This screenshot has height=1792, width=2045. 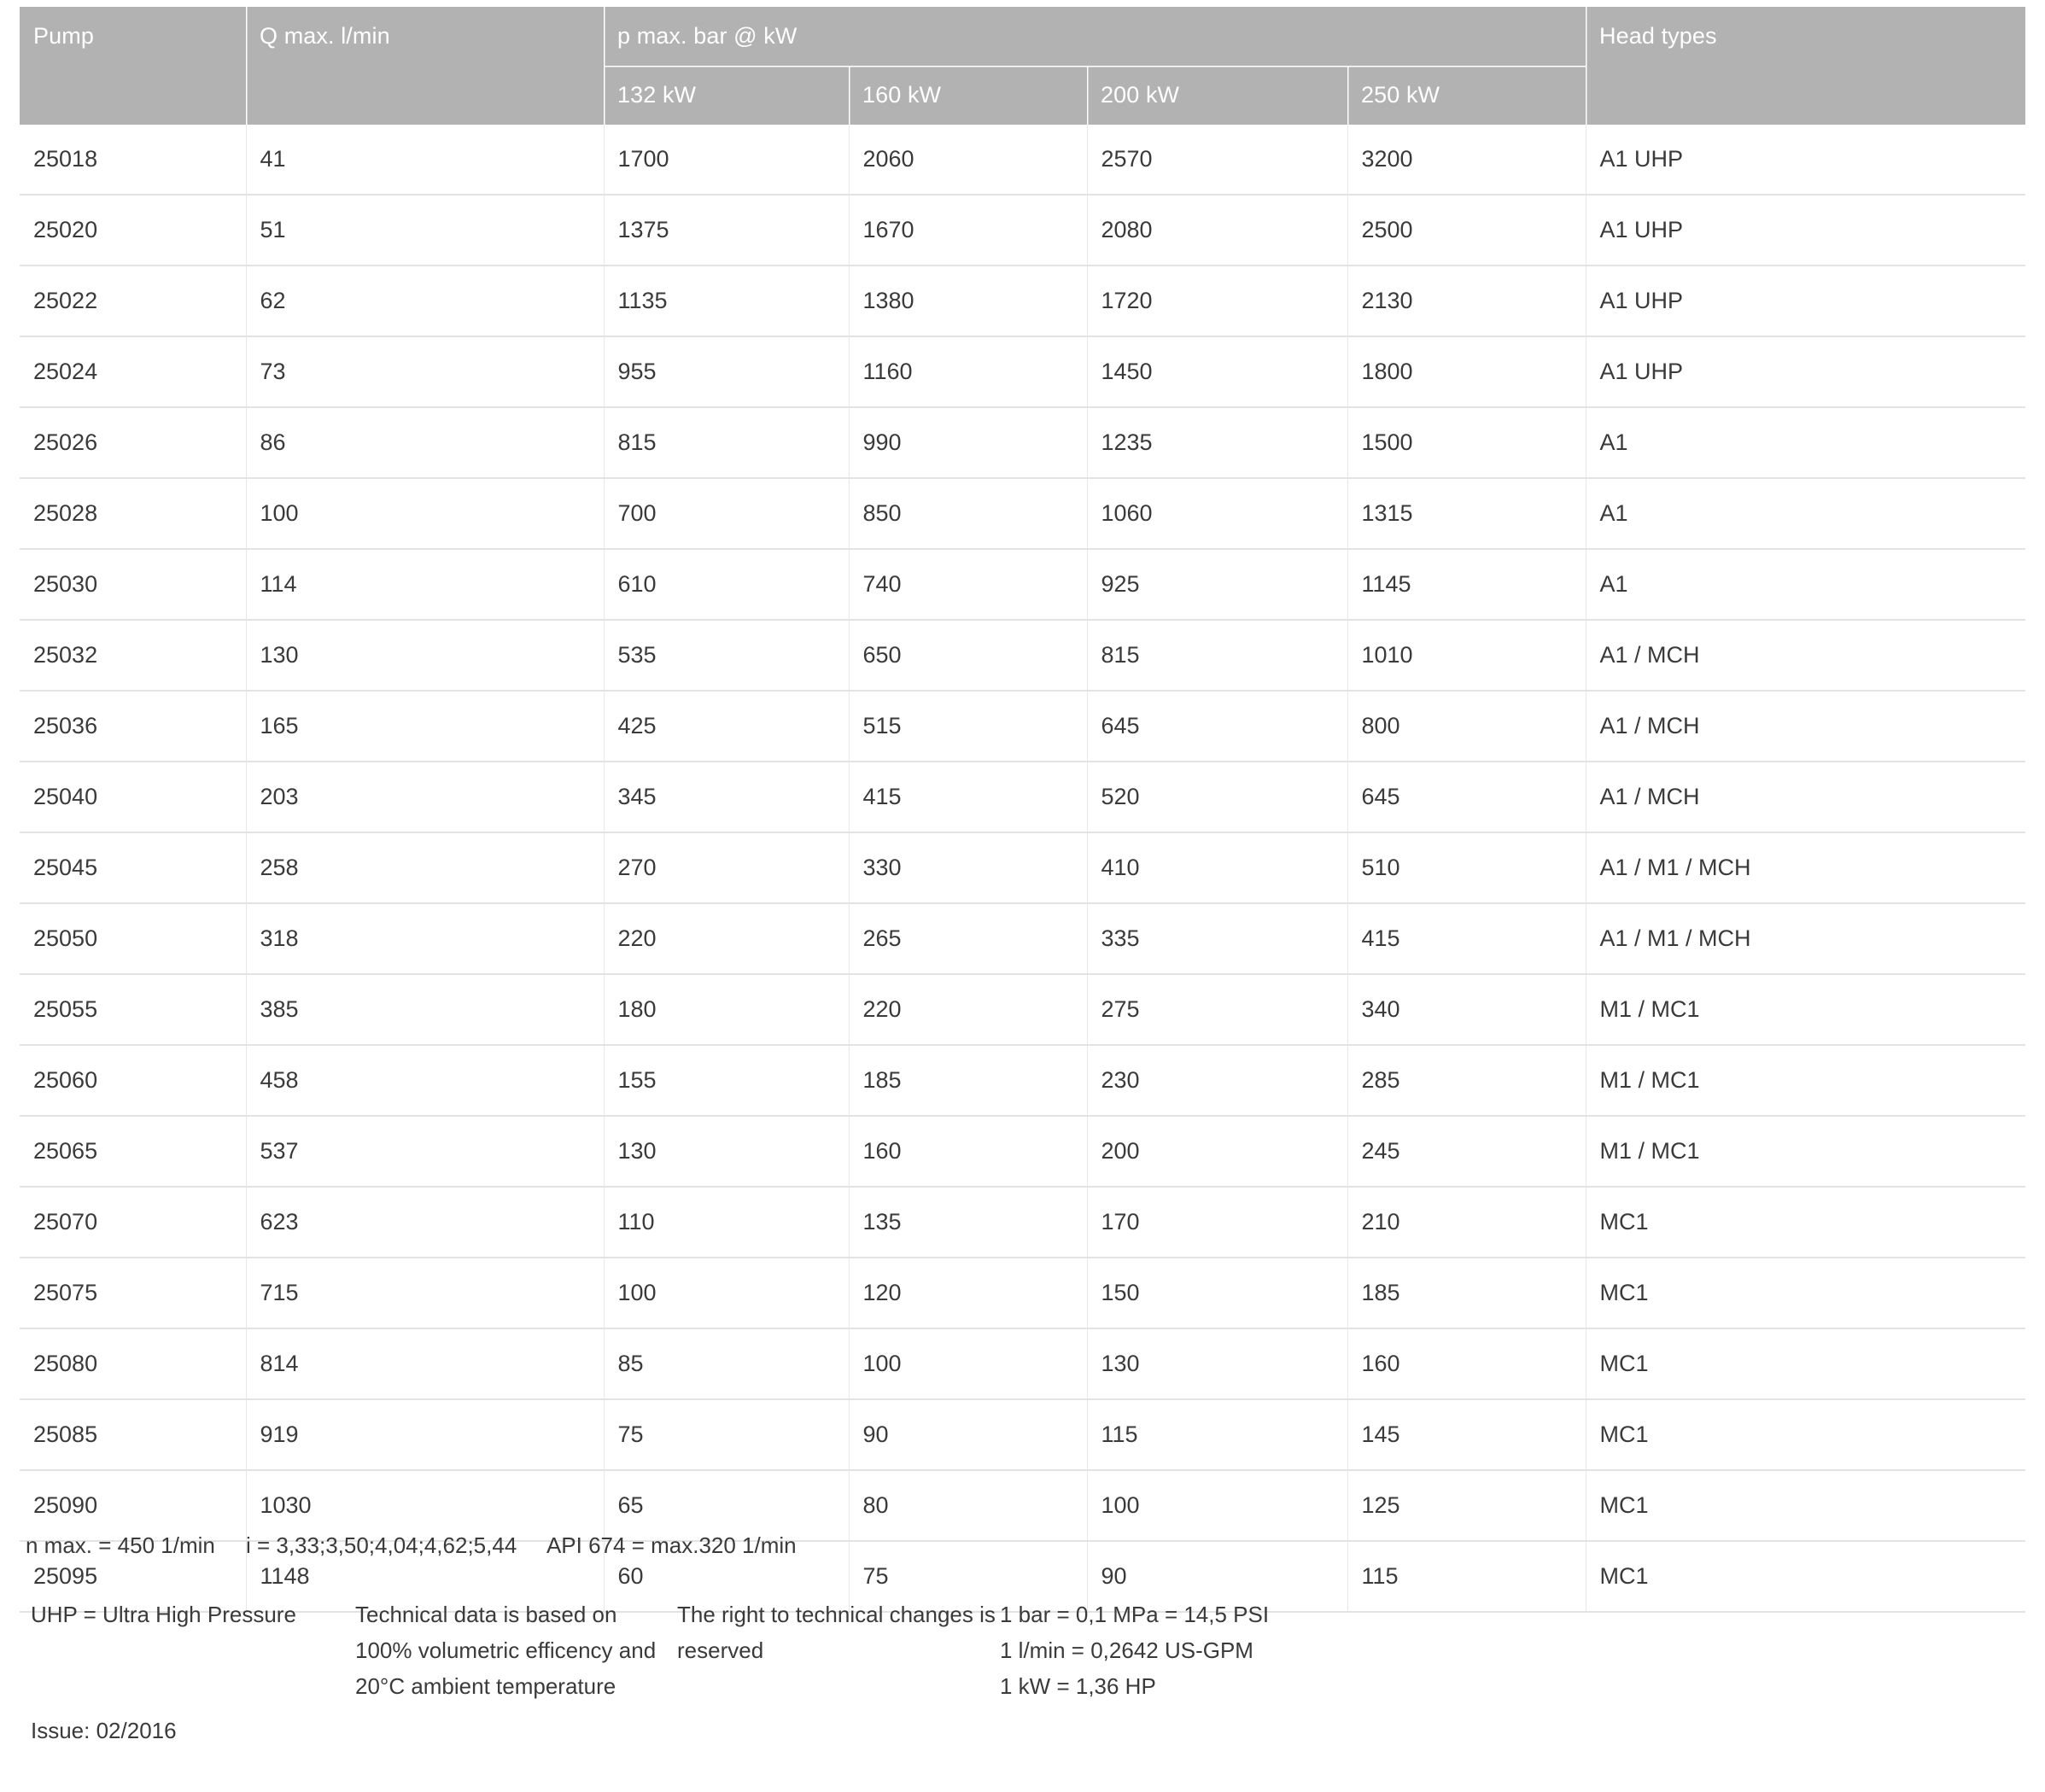 I want to click on cell-q-max: 537, so click(x=424, y=1151).